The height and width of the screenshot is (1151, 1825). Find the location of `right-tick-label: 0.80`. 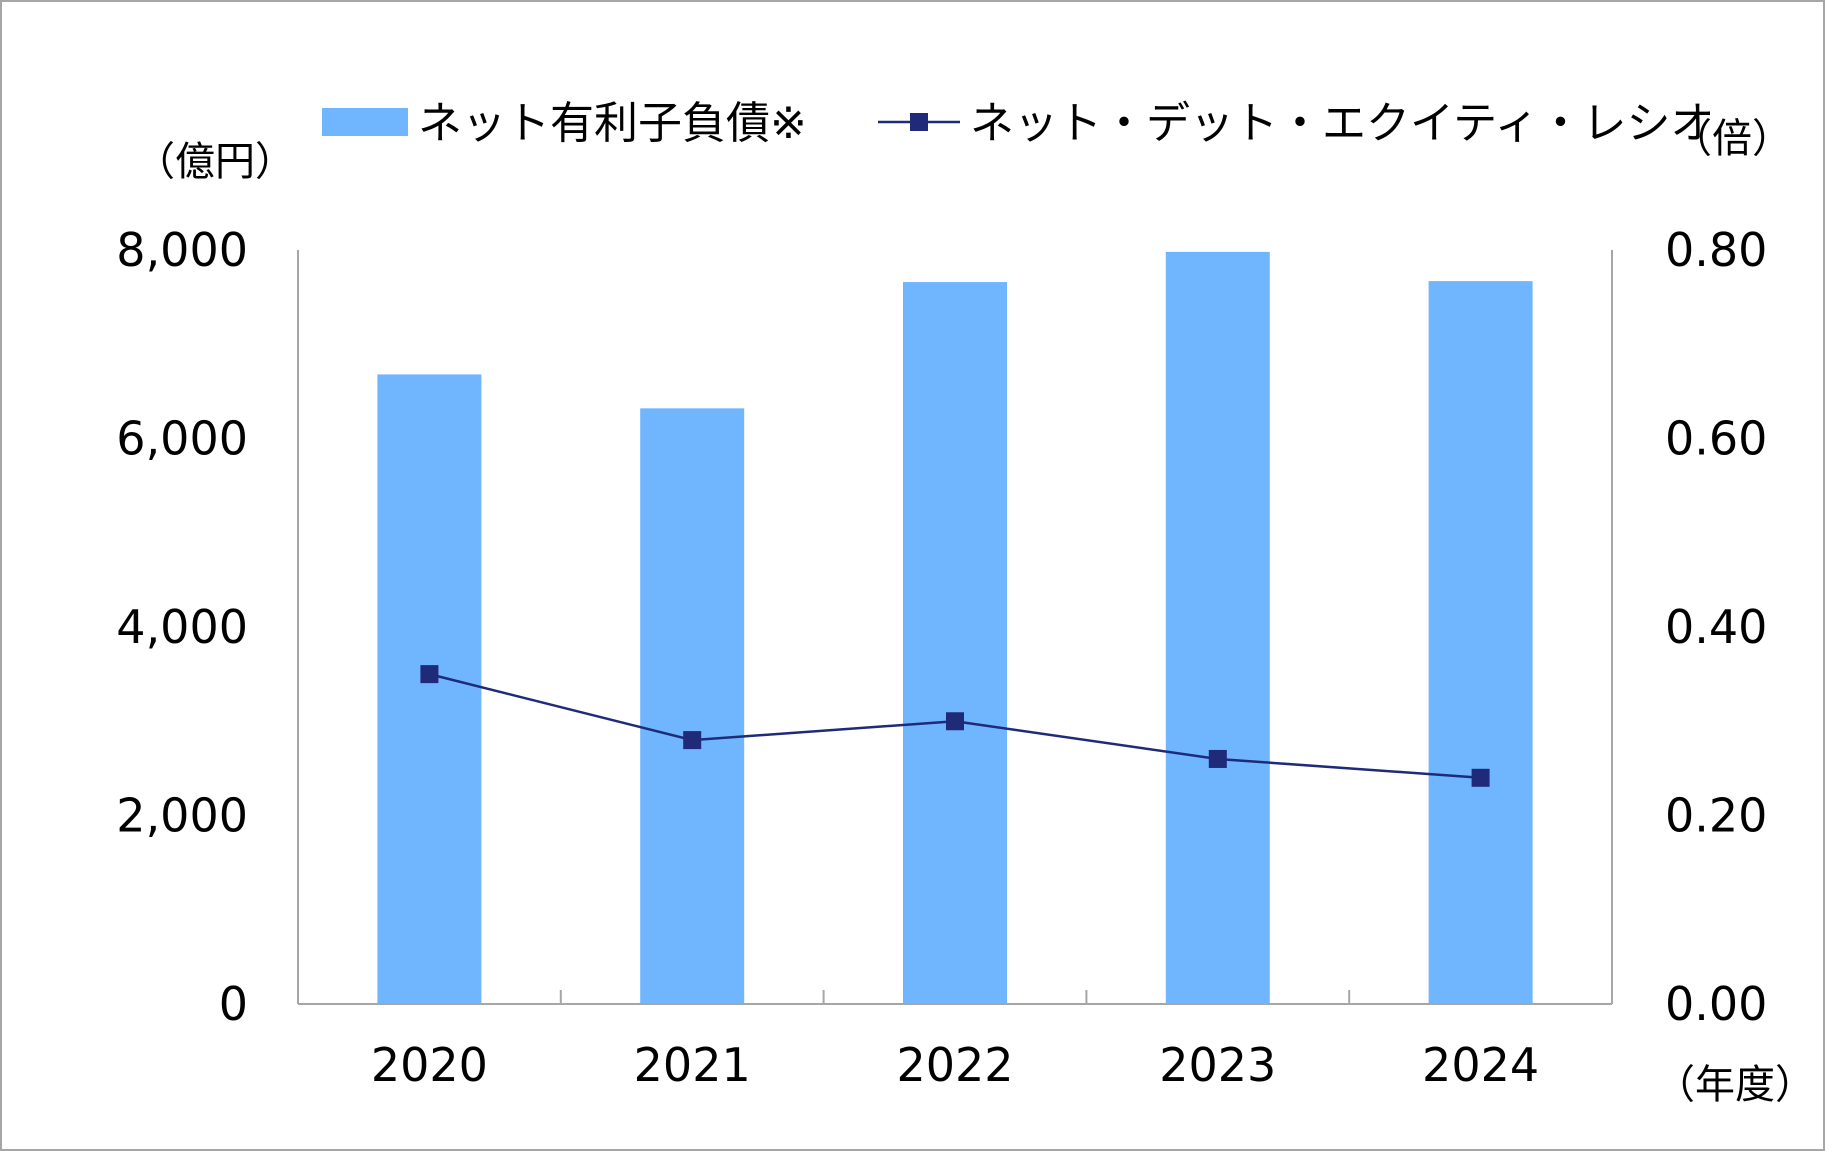

right-tick-label: 0.80 is located at coordinates (1716, 250).